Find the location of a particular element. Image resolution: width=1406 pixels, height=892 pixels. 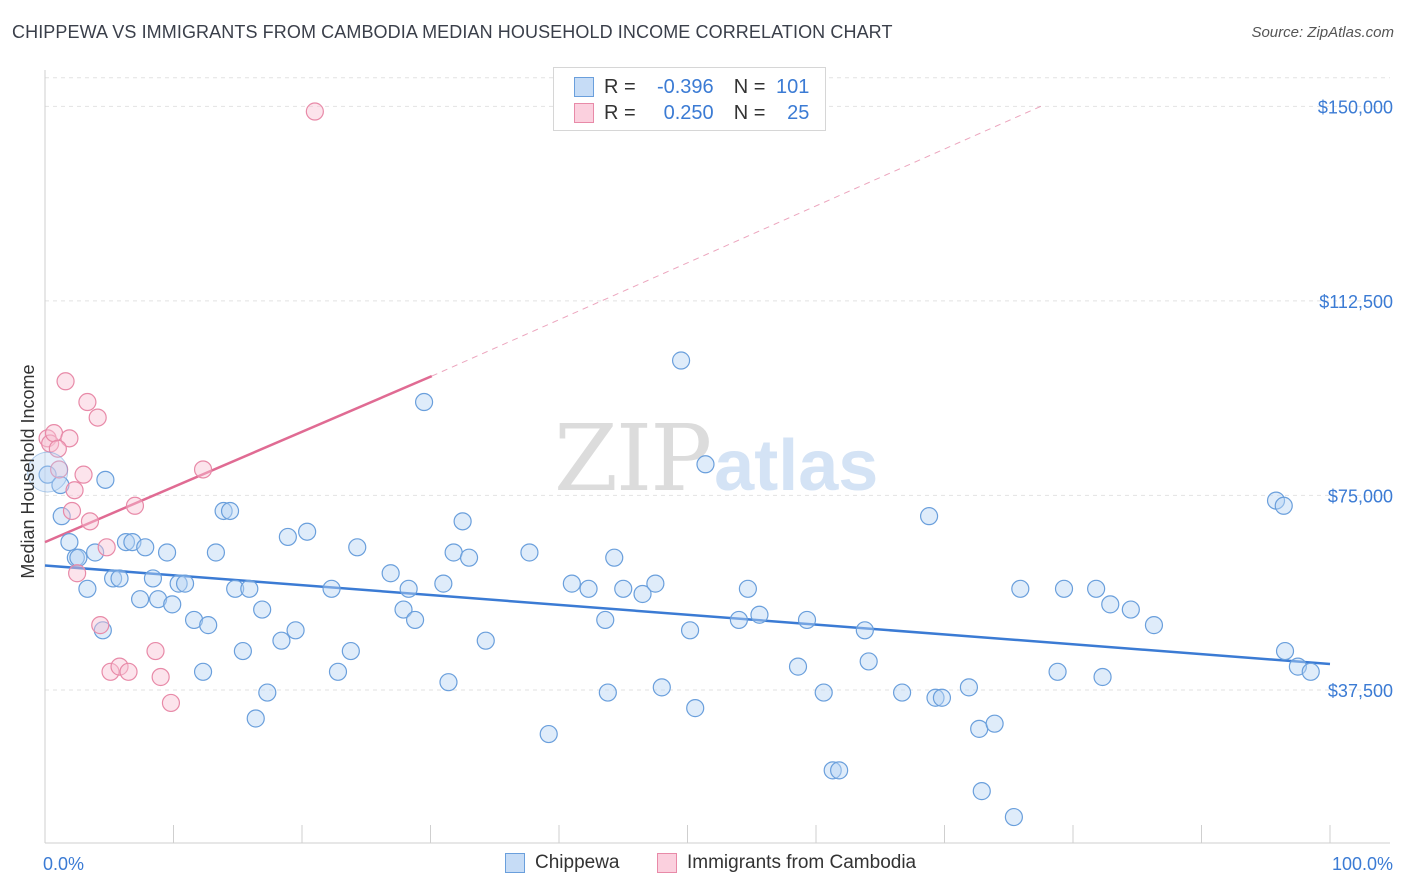

legend-r-value: 0.250 is located at coordinates (688, 112).